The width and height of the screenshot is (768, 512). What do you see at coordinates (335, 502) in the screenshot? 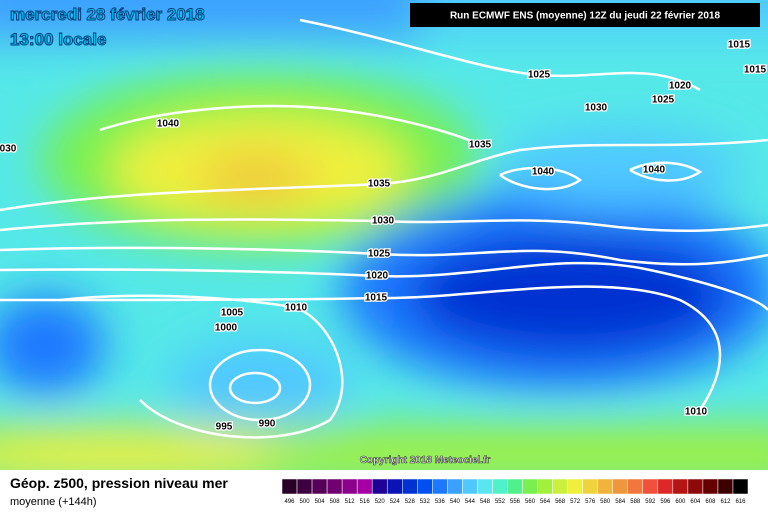
I see `scale-label: 508` at bounding box center [335, 502].